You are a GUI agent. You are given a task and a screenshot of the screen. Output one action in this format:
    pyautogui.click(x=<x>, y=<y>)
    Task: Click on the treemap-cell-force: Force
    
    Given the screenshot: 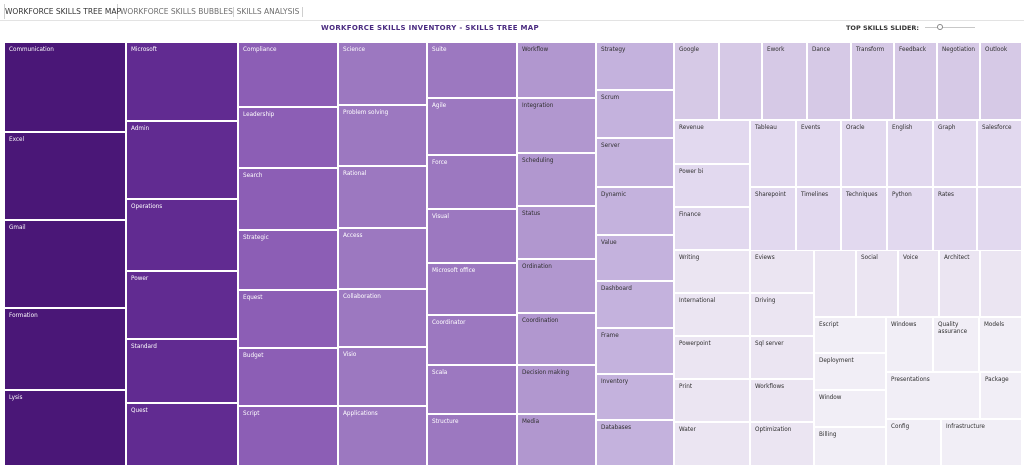 What is the action you would take?
    pyautogui.click(x=472, y=182)
    